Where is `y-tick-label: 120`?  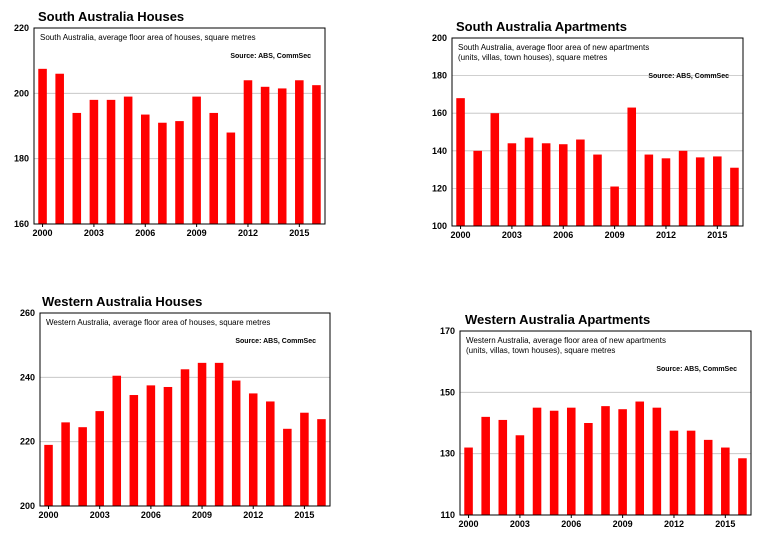
y-tick-label: 120 is located at coordinates (439, 188).